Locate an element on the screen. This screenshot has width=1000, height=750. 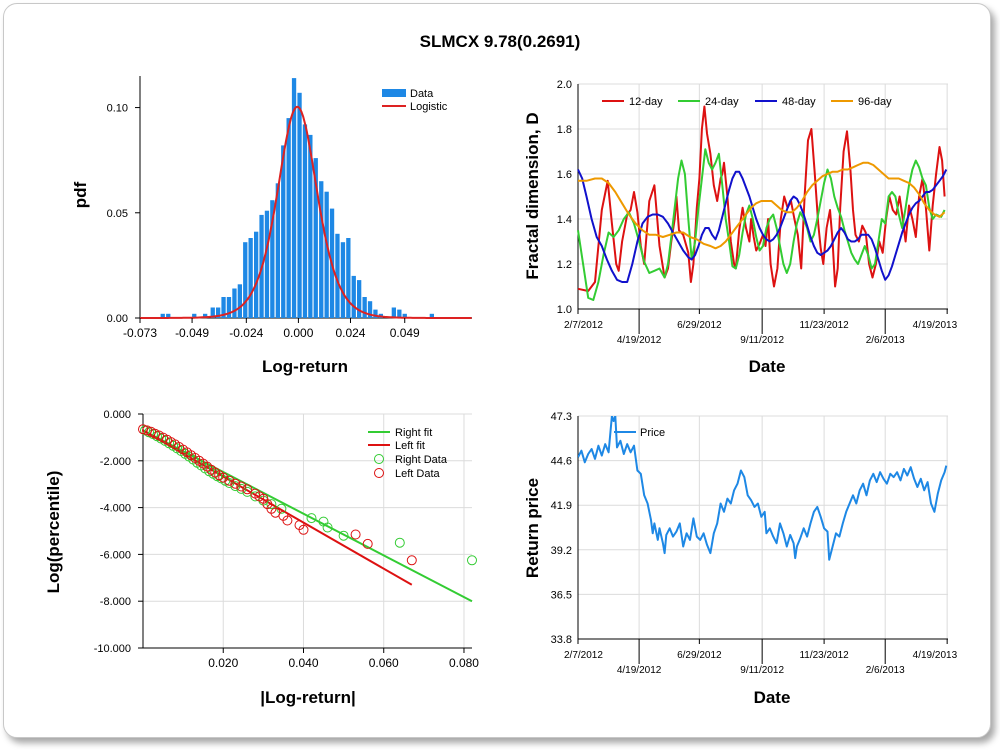
x-tick-label: 0.049 is located at coordinates (405, 333).